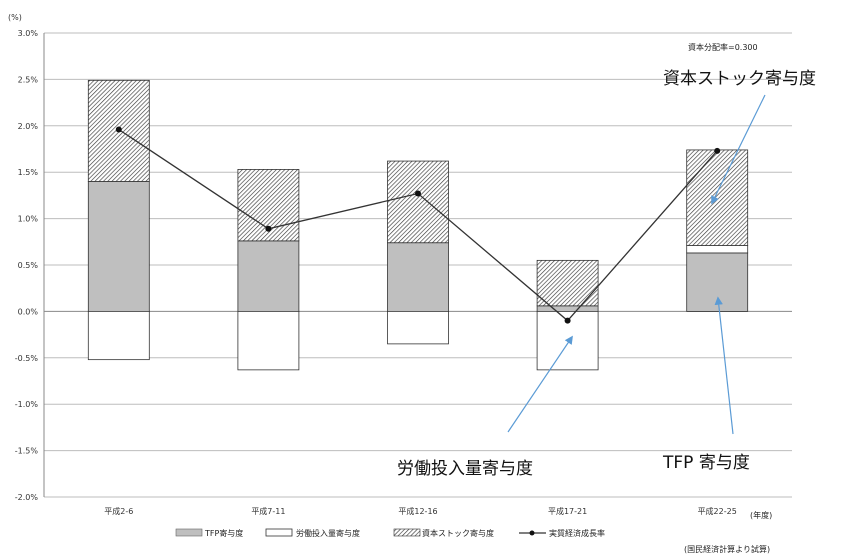 Image resolution: width=841 pixels, height=555 pixels. I want to click on callout-tfp: TFP 寄与度, so click(706, 463).